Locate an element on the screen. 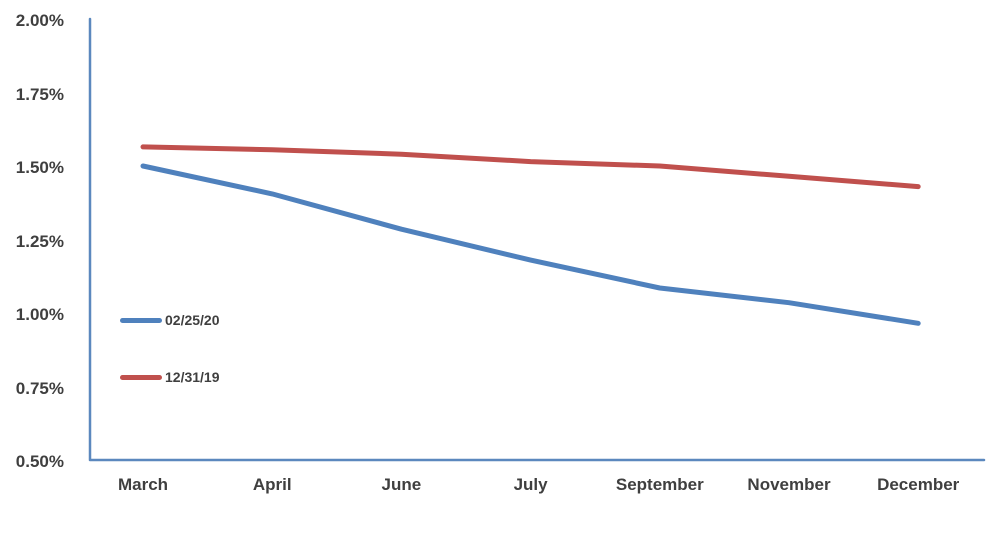 This screenshot has width=1004, height=553. x-tick-label: November is located at coordinates (789, 484).